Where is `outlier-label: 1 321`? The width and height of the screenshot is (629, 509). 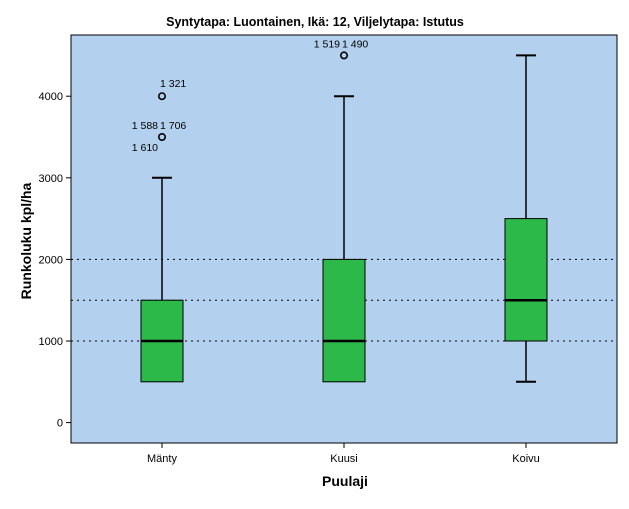
outlier-label: 1 321 is located at coordinates (173, 84).